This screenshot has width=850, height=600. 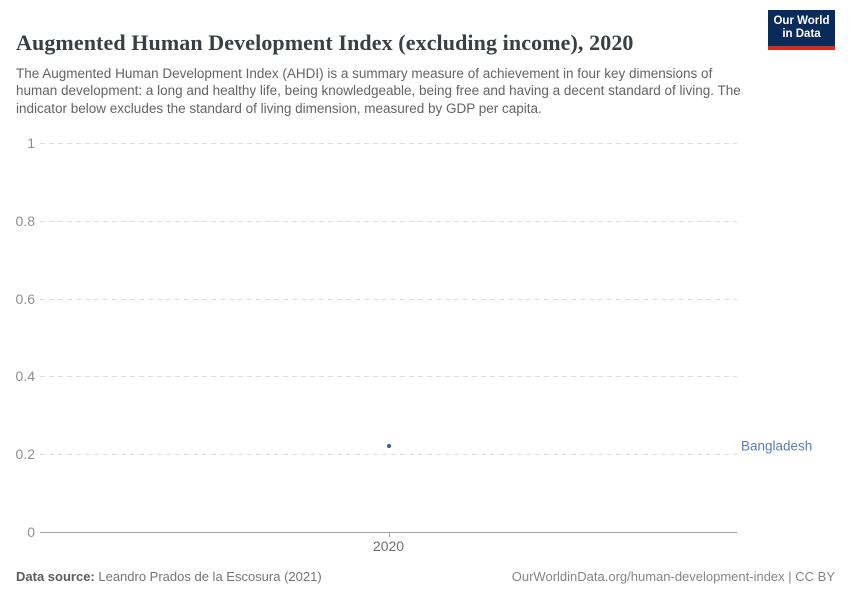 What do you see at coordinates (388, 446) in the screenshot?
I see `data-point-bangladesh` at bounding box center [388, 446].